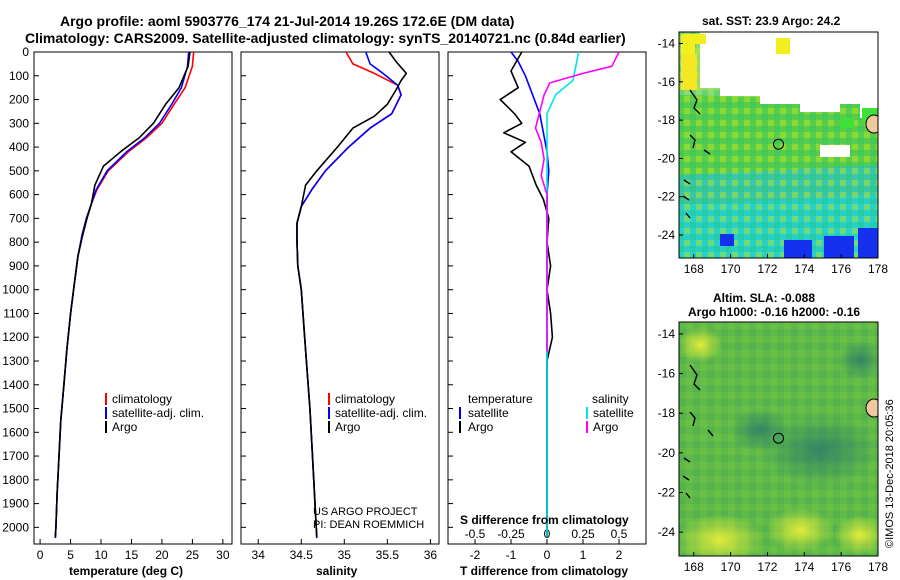 Image resolution: width=900 pixels, height=580 pixels. What do you see at coordinates (544, 571) in the screenshot?
I see `t-difference-axis-label: T difference from climatology` at bounding box center [544, 571].